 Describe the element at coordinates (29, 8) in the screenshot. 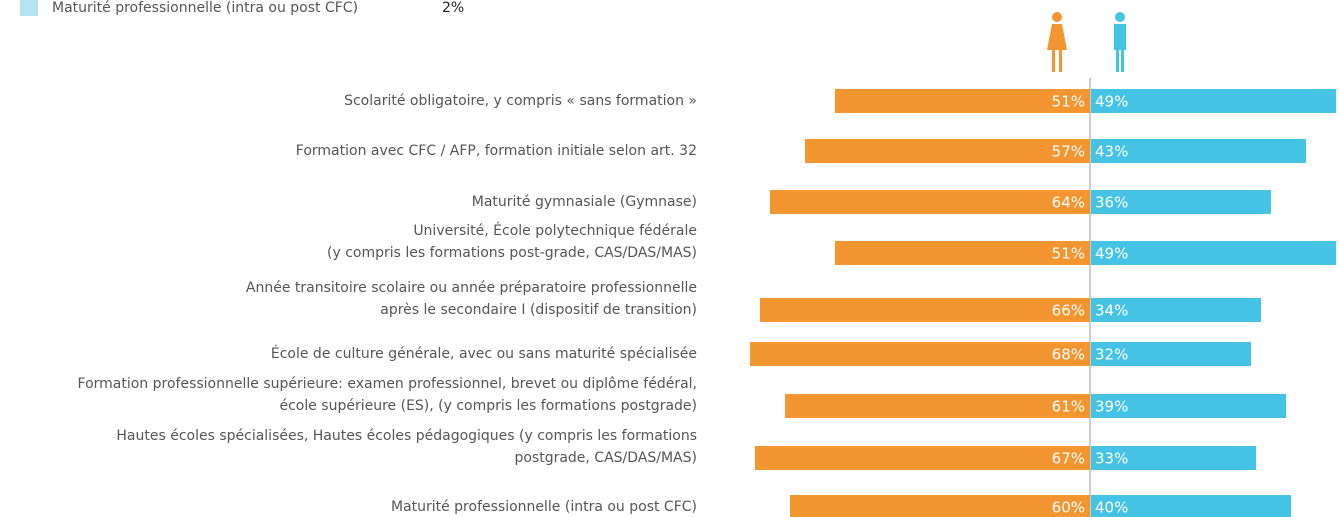

I see `legend-swatch` at that location.